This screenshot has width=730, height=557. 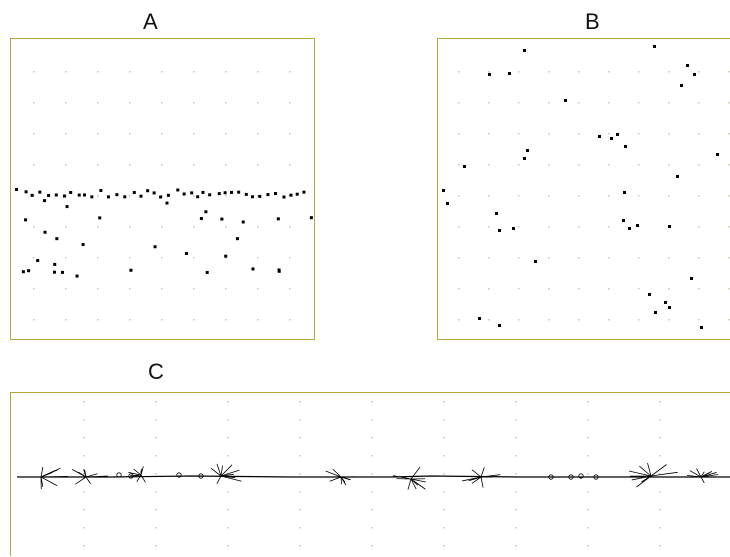 What do you see at coordinates (373, 476) in the screenshot?
I see `trace-line` at bounding box center [373, 476].